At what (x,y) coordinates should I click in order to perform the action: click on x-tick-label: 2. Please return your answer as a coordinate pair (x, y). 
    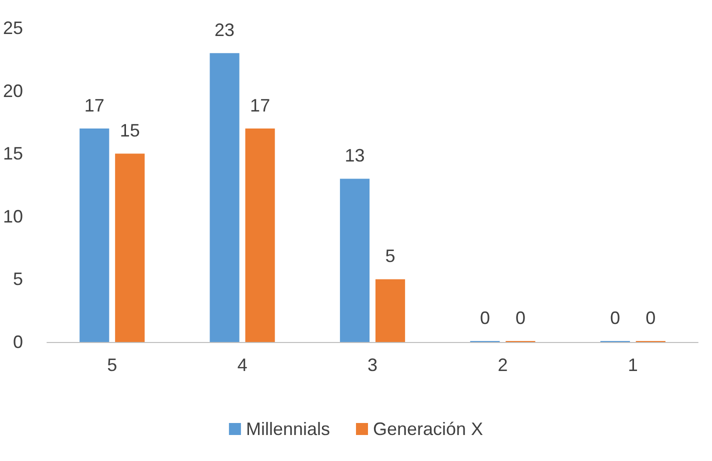
    Looking at the image, I should click on (503, 365).